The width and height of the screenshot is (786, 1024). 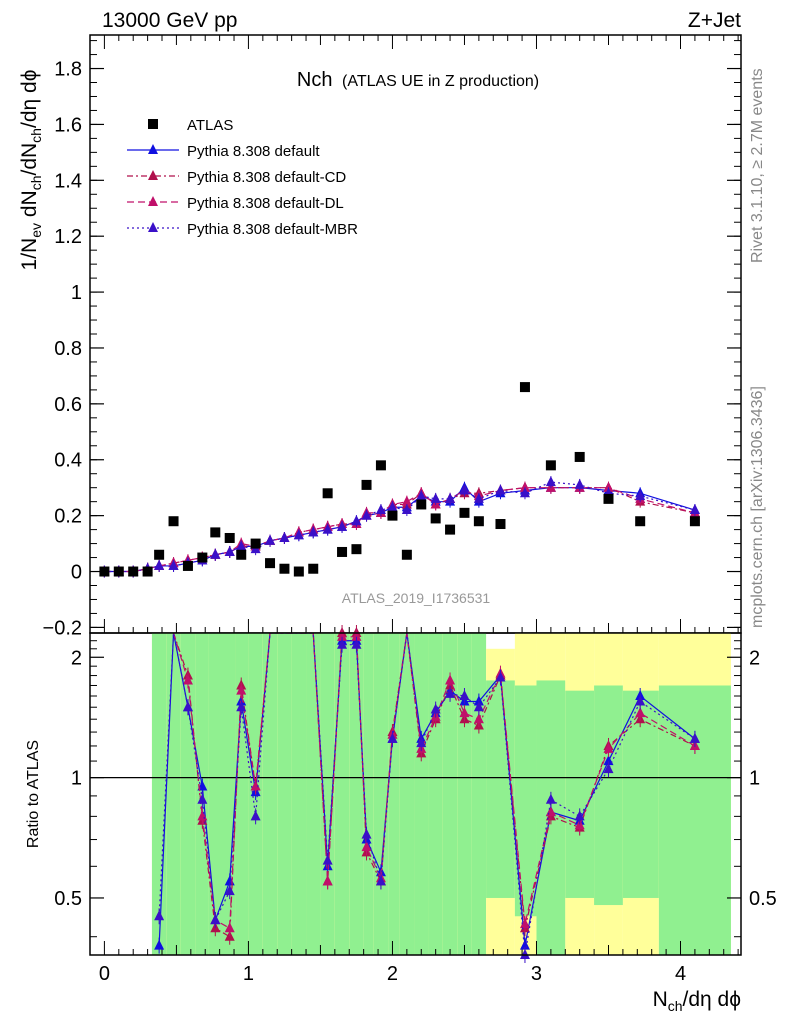 I want to click on y-tick-label: 1.4, so click(x=68, y=181).